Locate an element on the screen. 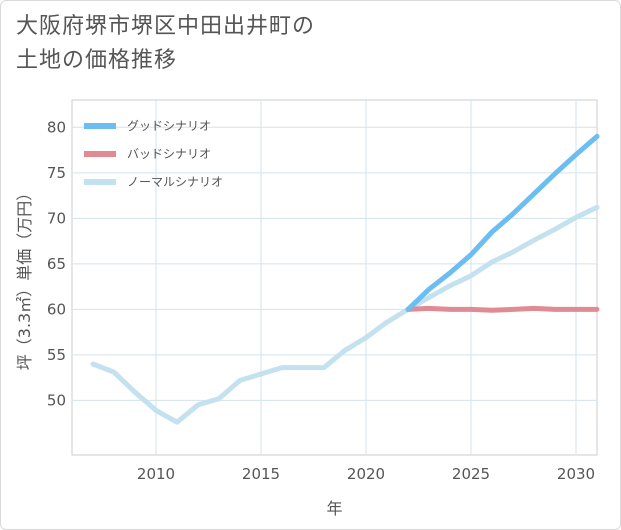 The image size is (621, 530). legend-label: バッドシナリオ is located at coordinates (169, 154).